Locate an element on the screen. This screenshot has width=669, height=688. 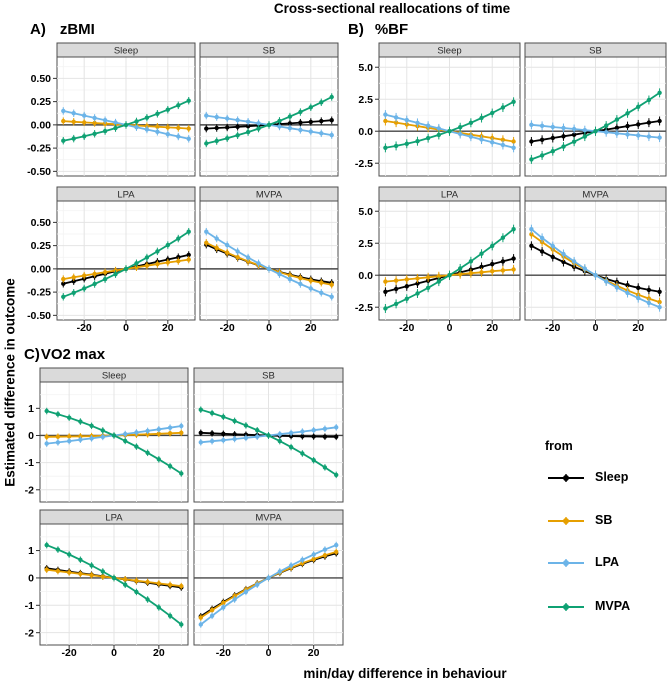
facet-sleep: Sleep is located at coordinates (449, 109).